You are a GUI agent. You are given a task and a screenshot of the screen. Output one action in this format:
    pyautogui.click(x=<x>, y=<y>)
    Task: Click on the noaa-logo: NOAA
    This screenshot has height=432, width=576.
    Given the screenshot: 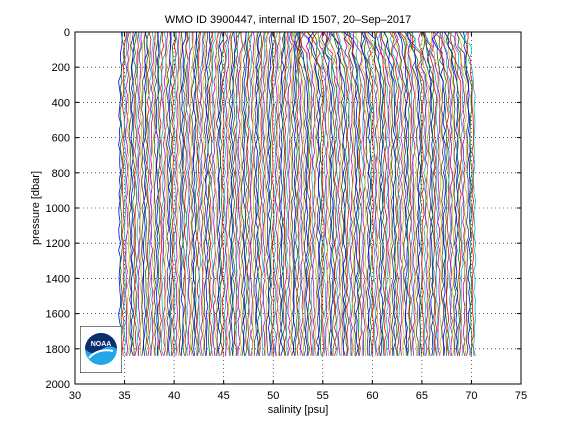 What is the action you would take?
    pyautogui.click(x=101, y=349)
    